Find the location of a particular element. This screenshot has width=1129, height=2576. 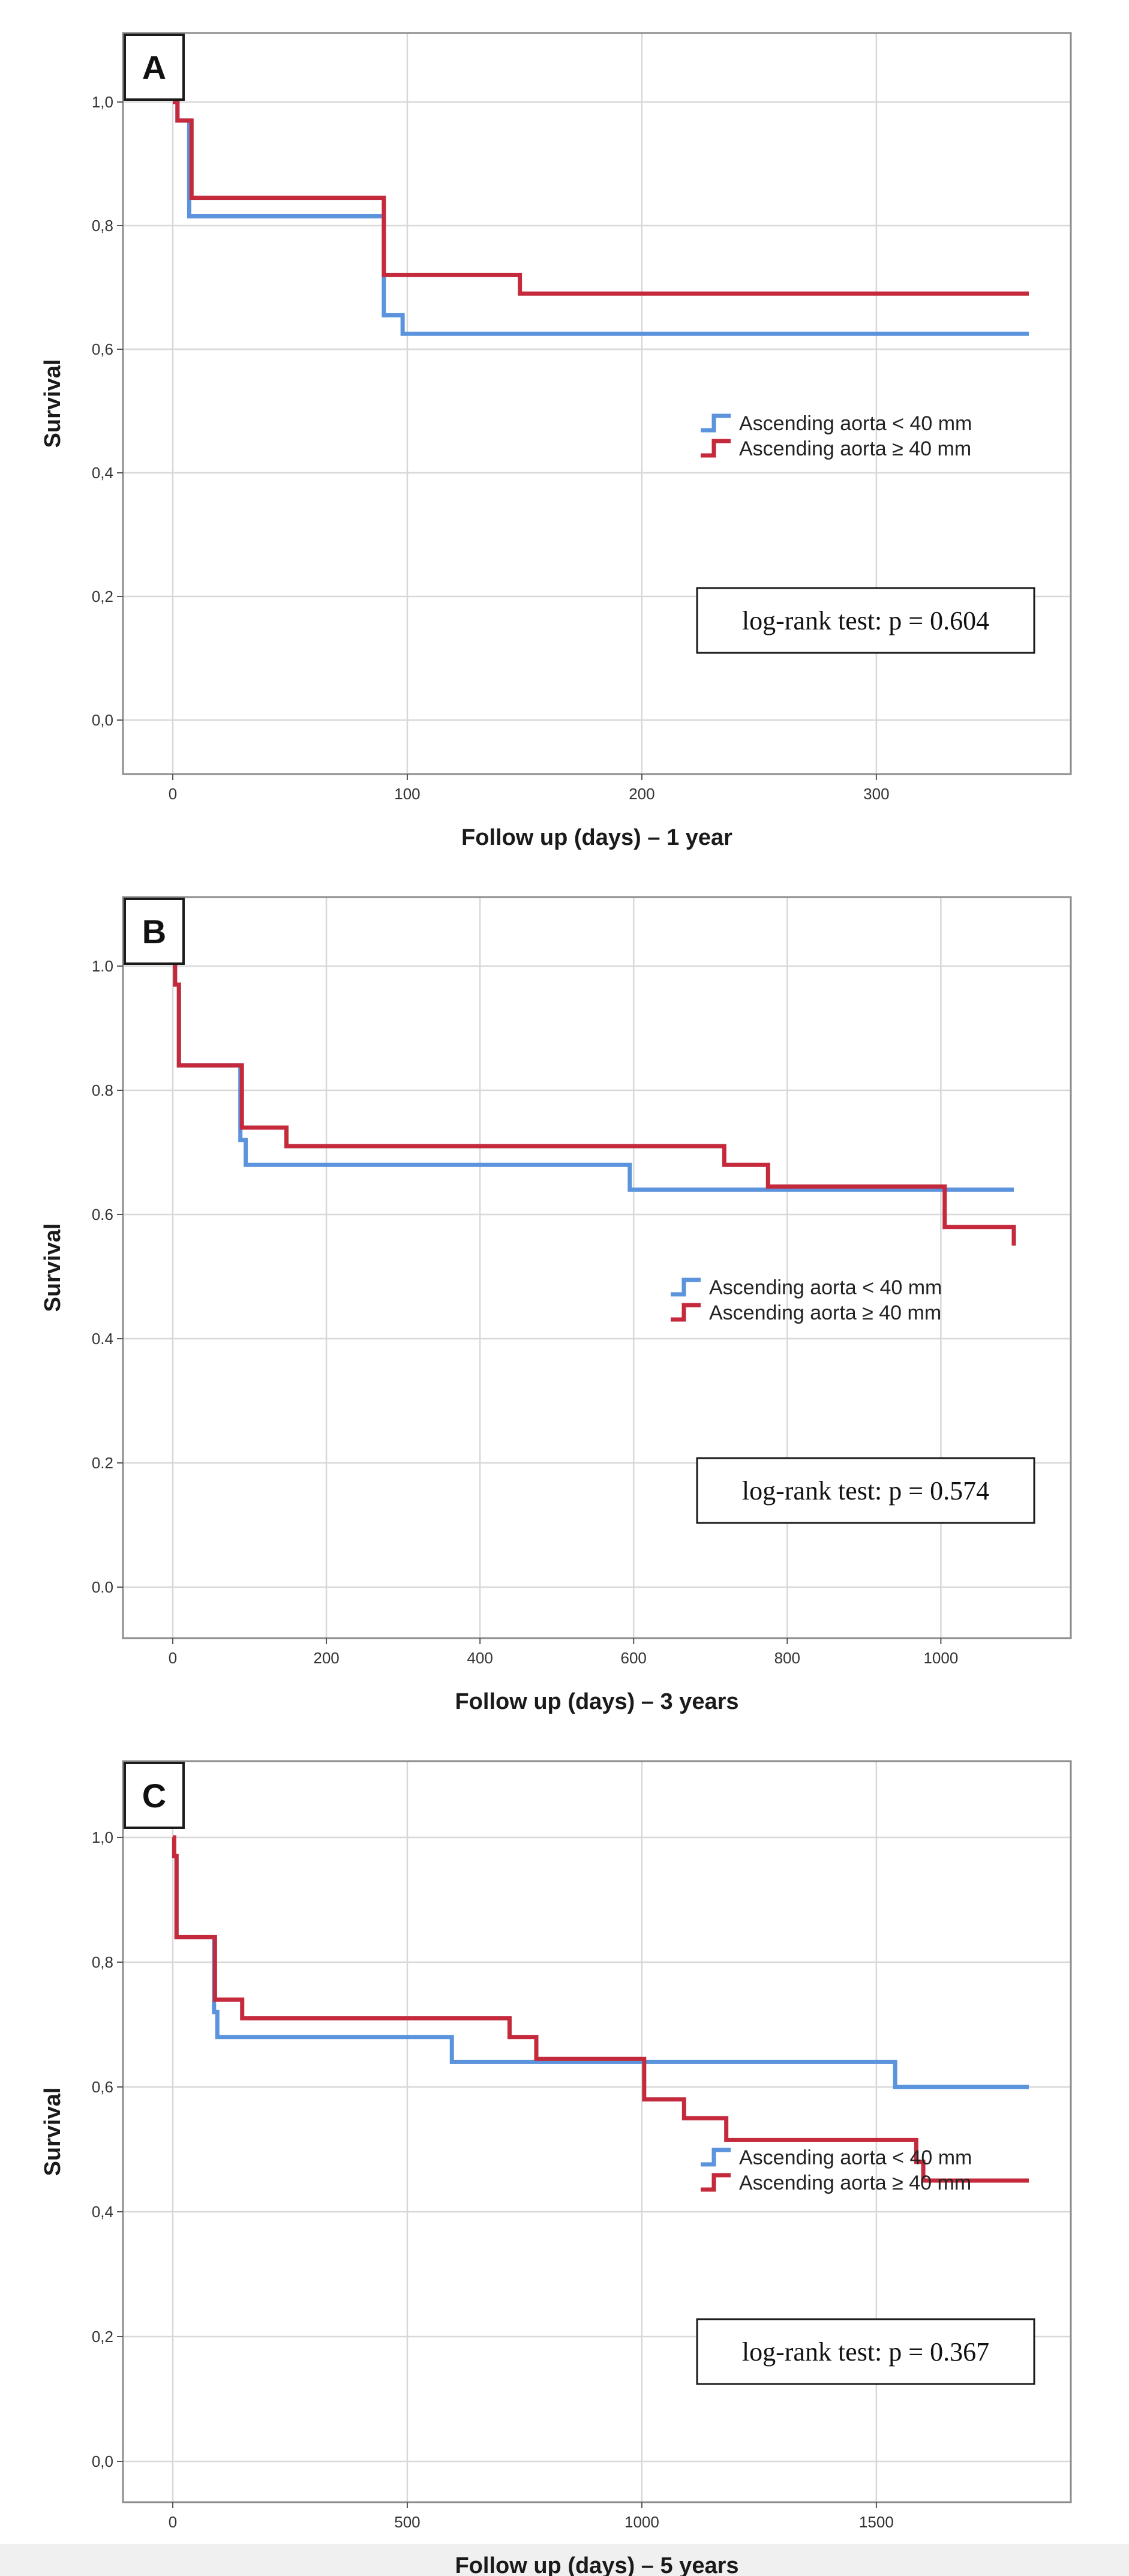

logrank-box-b is located at coordinates (865, 1490).